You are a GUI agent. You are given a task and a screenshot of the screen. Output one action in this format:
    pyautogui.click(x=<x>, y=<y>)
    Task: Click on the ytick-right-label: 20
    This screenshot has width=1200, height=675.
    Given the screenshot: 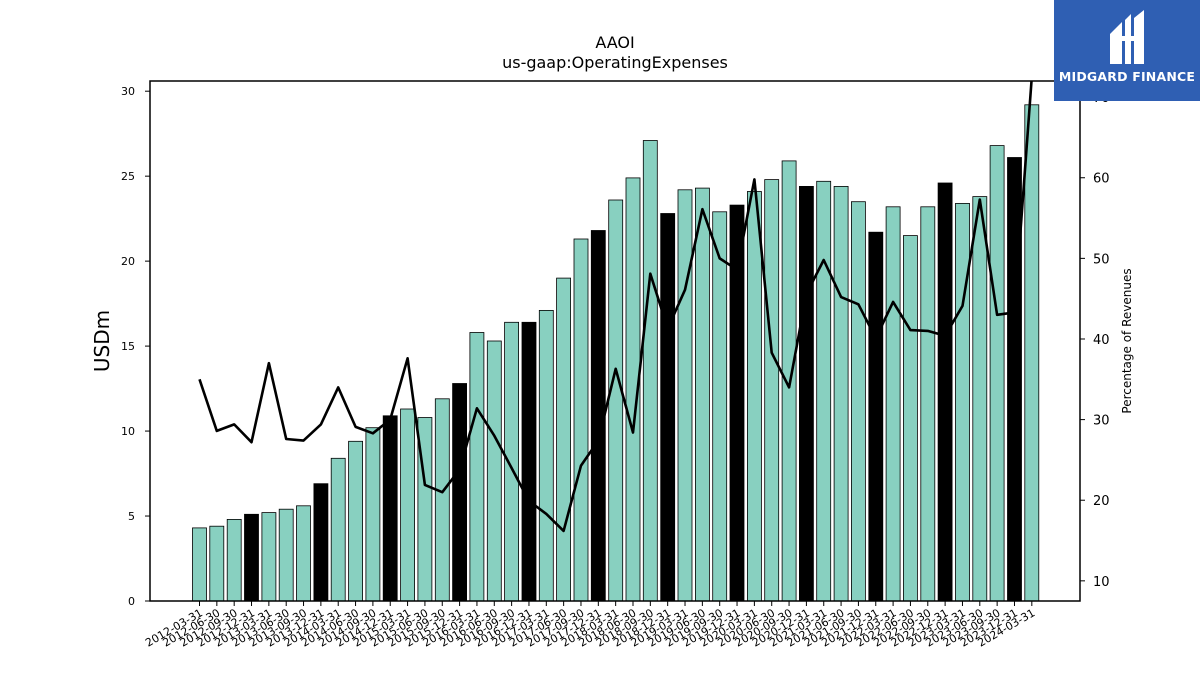 What is the action you would take?
    pyautogui.click(x=1101, y=501)
    